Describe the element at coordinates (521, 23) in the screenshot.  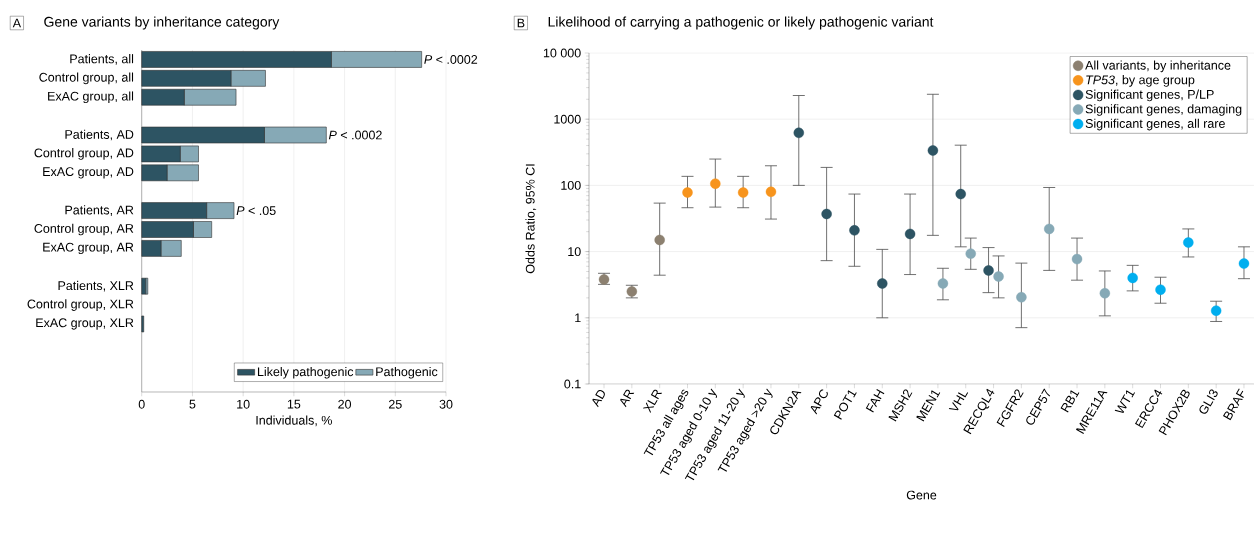
I see `text: B` at that location.